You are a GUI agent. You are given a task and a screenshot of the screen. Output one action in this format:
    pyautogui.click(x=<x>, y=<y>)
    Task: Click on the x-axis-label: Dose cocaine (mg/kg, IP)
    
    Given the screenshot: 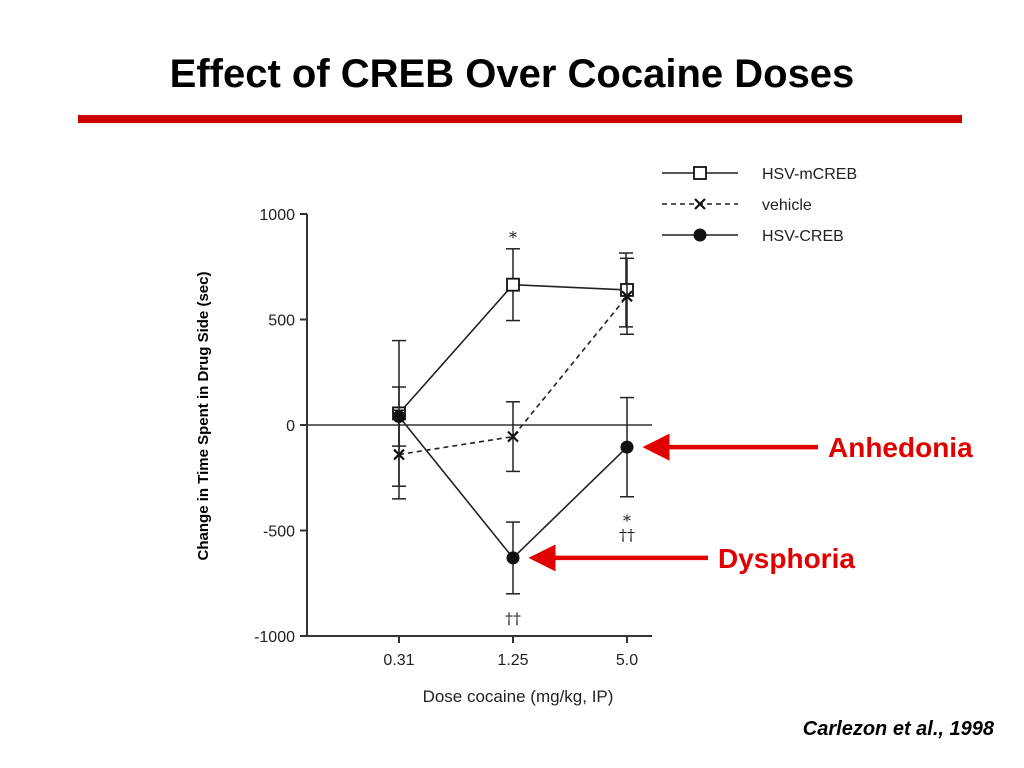 What is the action you would take?
    pyautogui.click(x=518, y=696)
    